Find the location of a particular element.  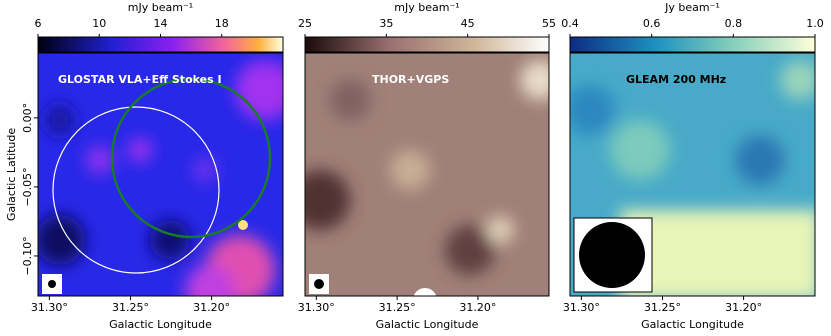

colorbar-tick-label: 14 is located at coordinates (161, 23).